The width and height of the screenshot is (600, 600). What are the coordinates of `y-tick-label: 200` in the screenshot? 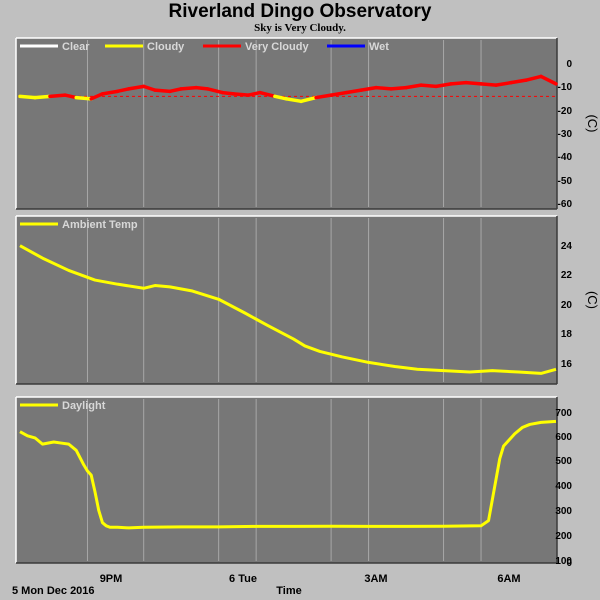 It's located at (563, 536).